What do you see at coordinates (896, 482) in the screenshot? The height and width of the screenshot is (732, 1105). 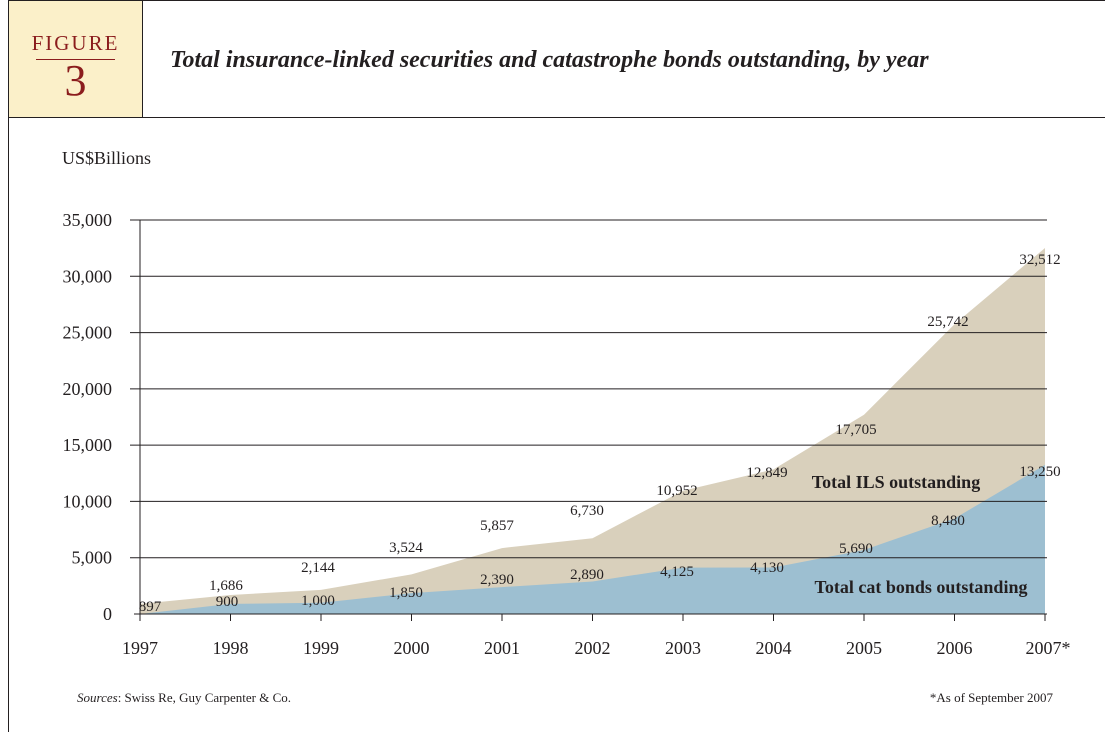 I see `series-label-total-ils: Total ILS outstanding` at bounding box center [896, 482].